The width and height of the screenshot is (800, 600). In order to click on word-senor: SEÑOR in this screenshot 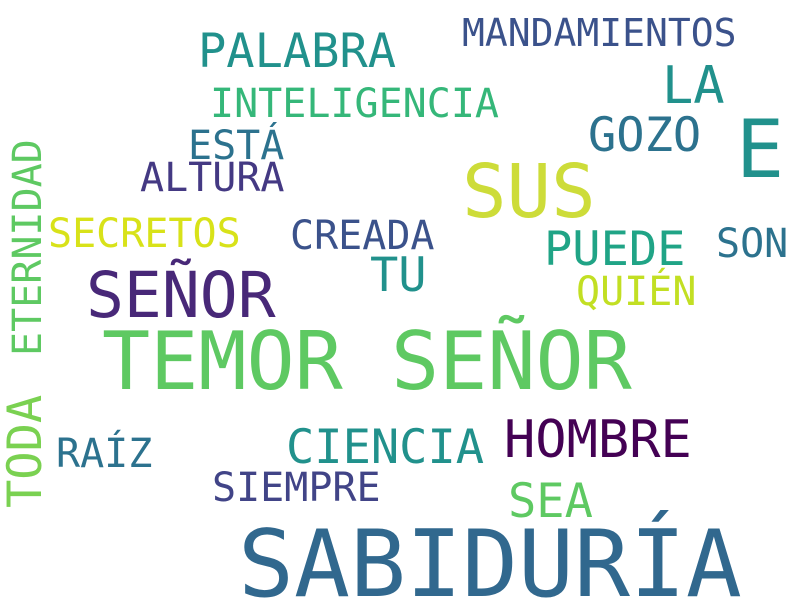, I will do `click(181, 295)`.